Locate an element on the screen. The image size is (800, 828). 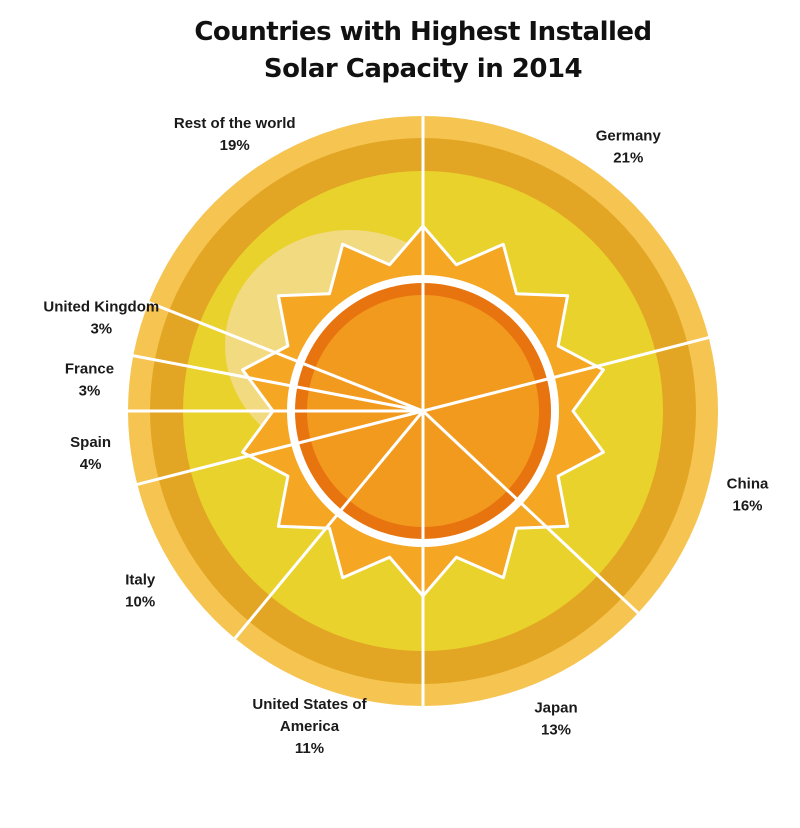
slice-label: Japan 13% is located at coordinates (555, 718).